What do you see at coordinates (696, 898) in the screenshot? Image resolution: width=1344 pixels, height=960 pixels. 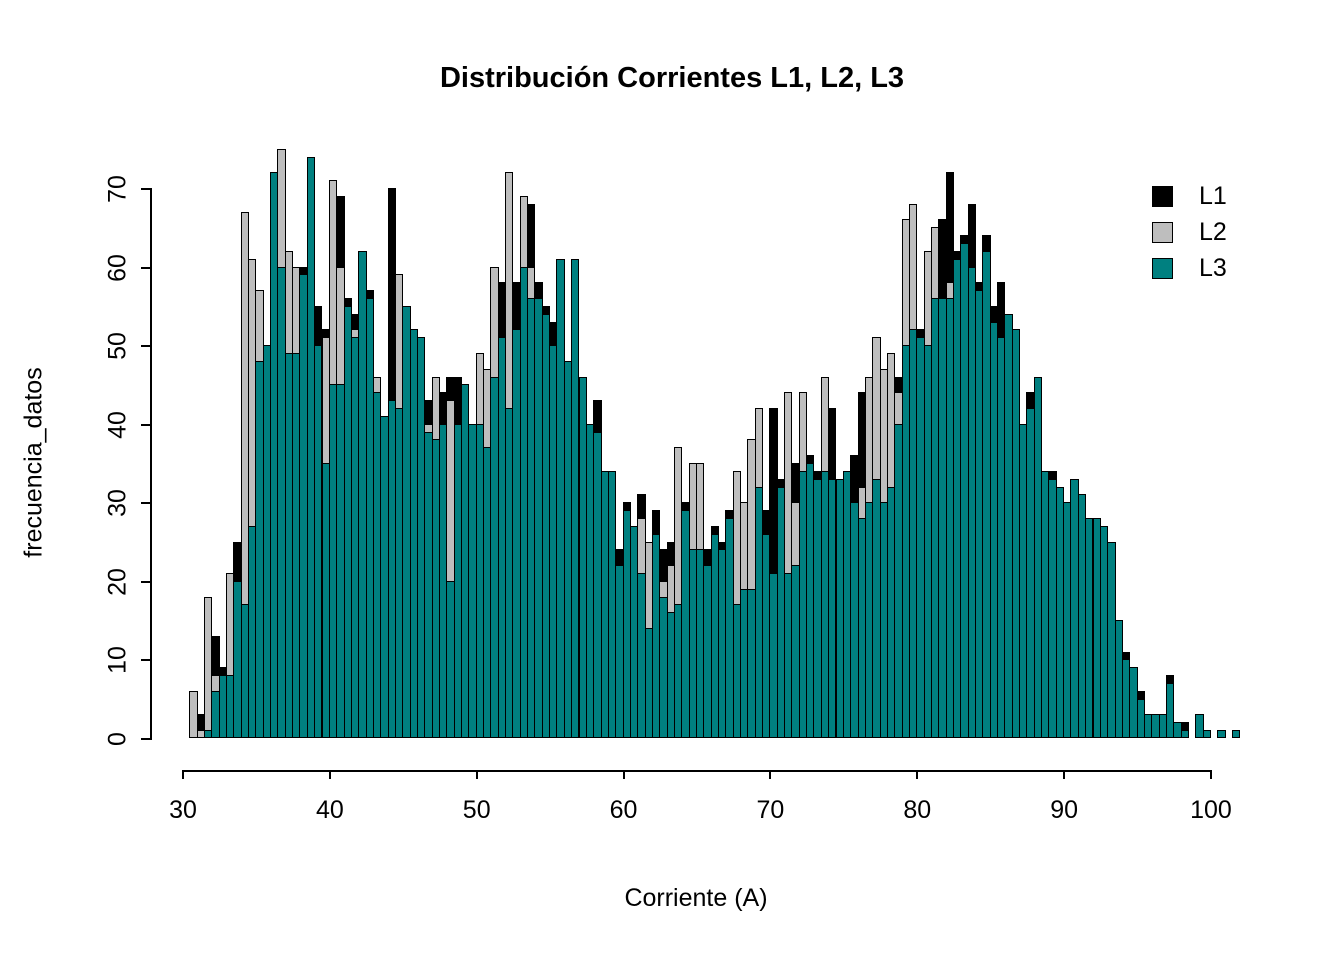 I see `x-axis-label: Corriente (A)` at bounding box center [696, 898].